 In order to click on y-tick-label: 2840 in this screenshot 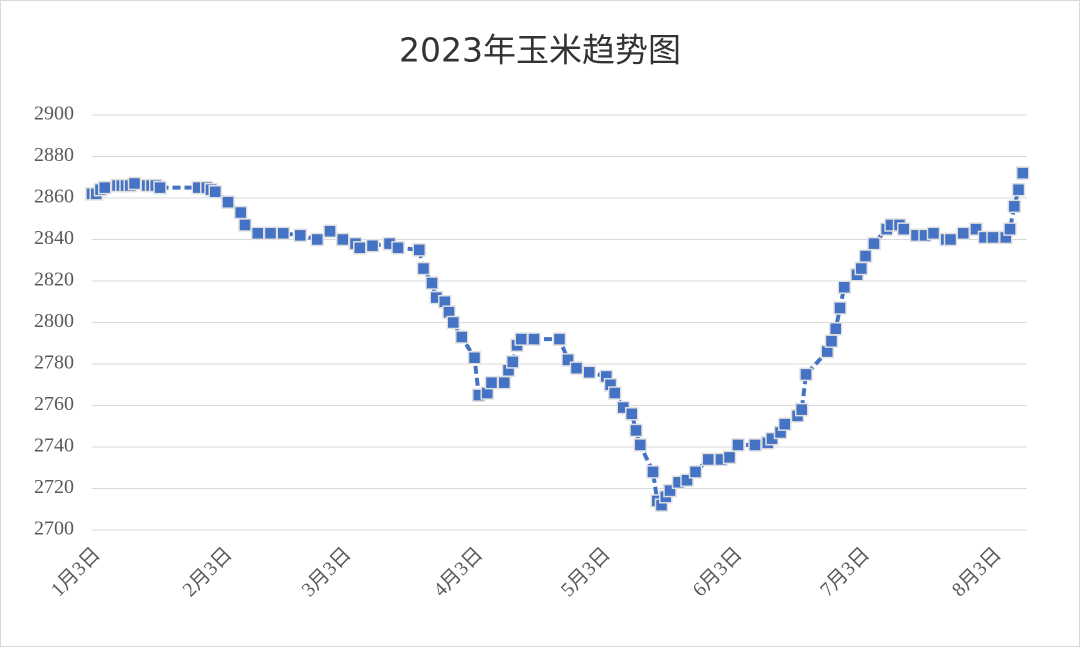, I will do `click(54, 238)`.